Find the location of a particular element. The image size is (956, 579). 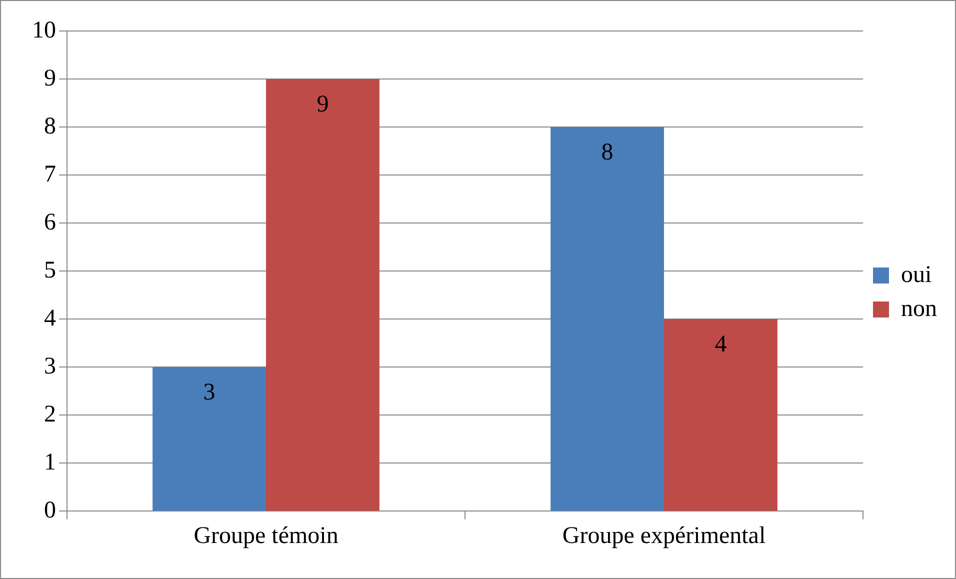

y-tick-label: 10 is located at coordinates (44, 30).